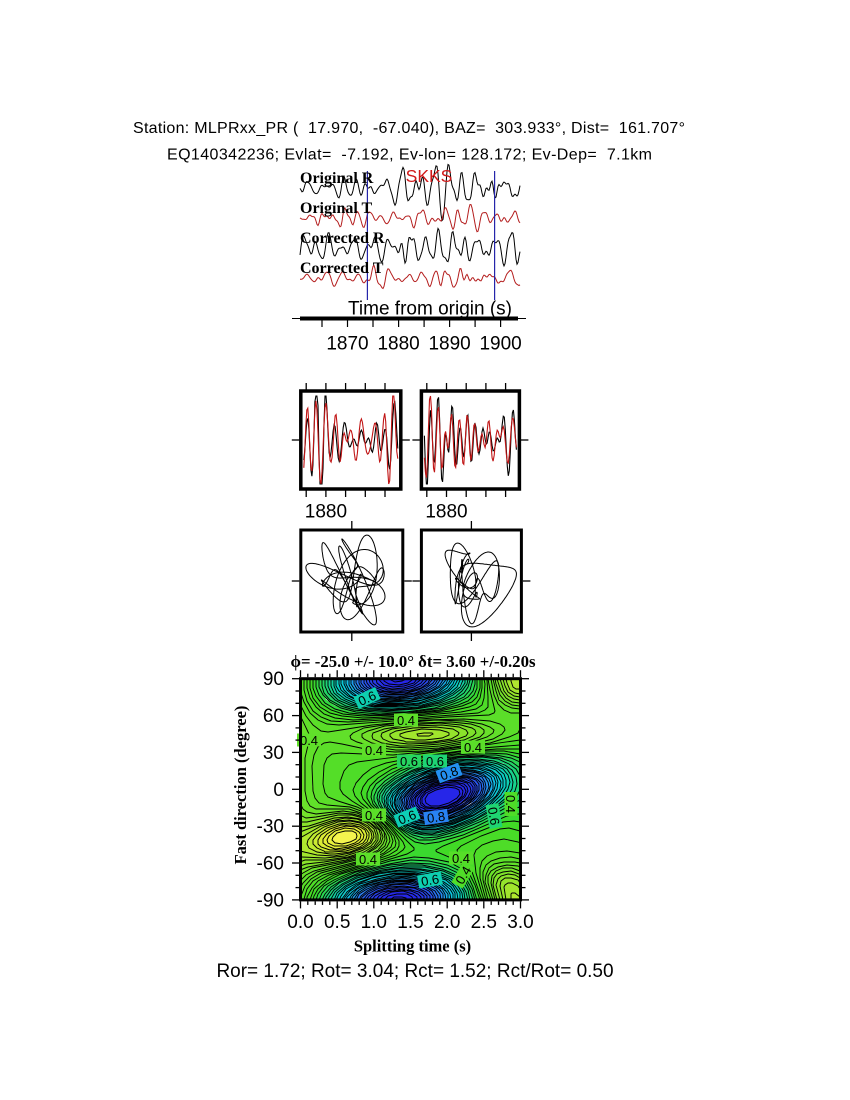 The height and width of the screenshot is (1100, 850). What do you see at coordinates (410, 922) in the screenshot?
I see `svg-text: 1.5` at bounding box center [410, 922].